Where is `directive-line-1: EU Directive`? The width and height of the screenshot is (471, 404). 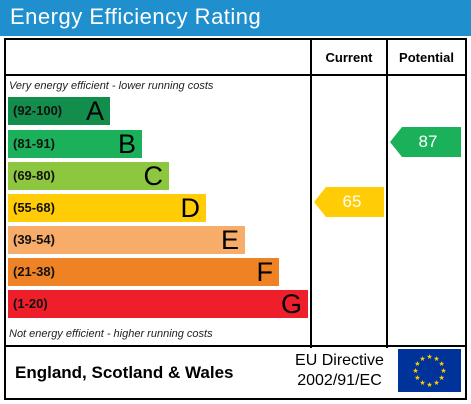
directive-line-1: EU Directive is located at coordinates (339, 360).